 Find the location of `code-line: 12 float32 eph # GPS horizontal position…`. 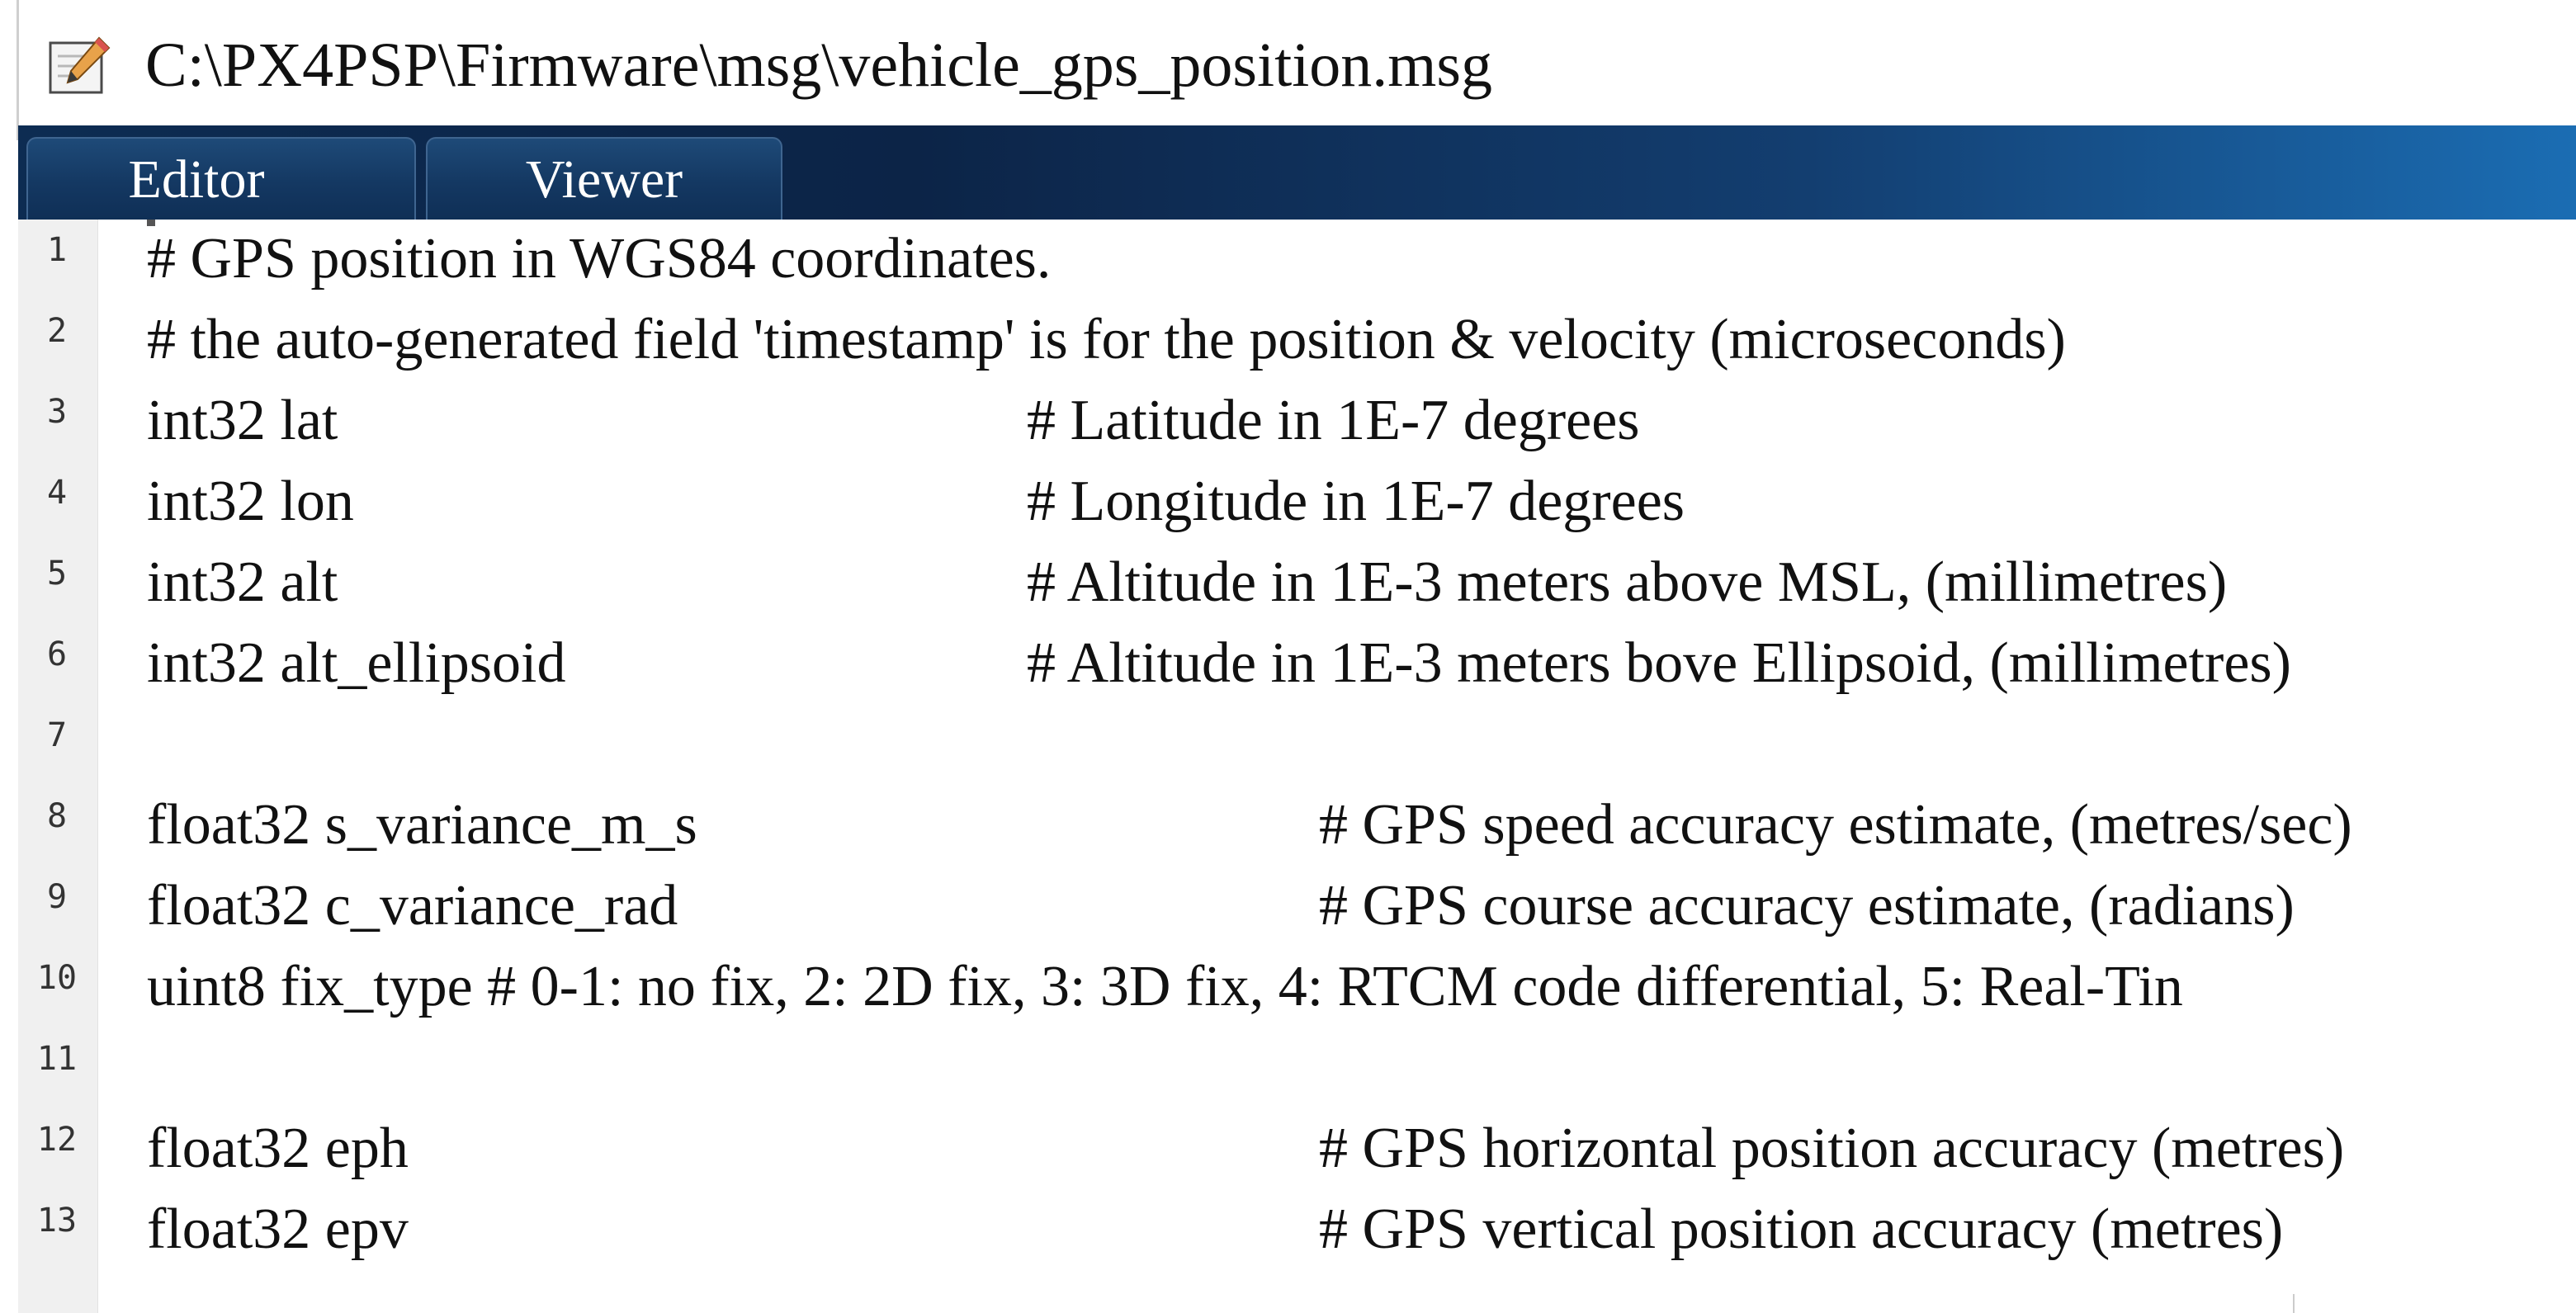

code-line: 12 float32 eph # GPS horizontal position… is located at coordinates (1288, 1149).